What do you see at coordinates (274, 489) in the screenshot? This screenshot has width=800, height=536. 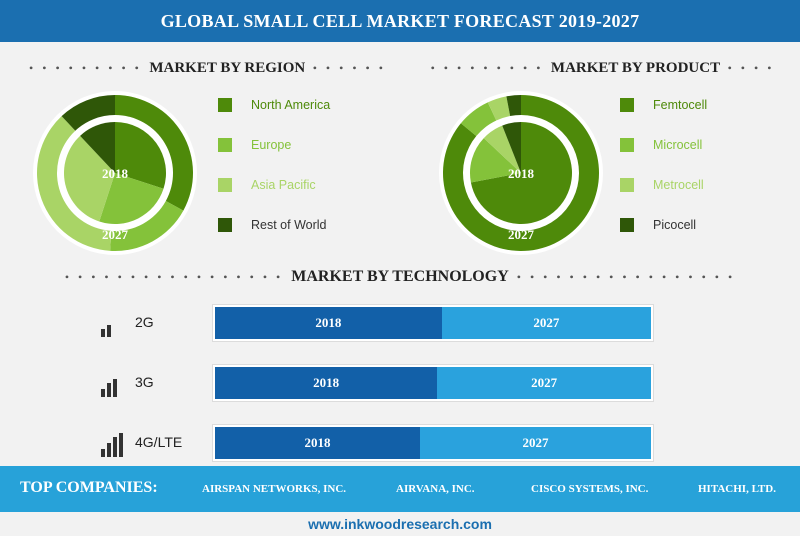 I see `company-name: AIRSPAN NETWORKS, INC.` at bounding box center [274, 489].